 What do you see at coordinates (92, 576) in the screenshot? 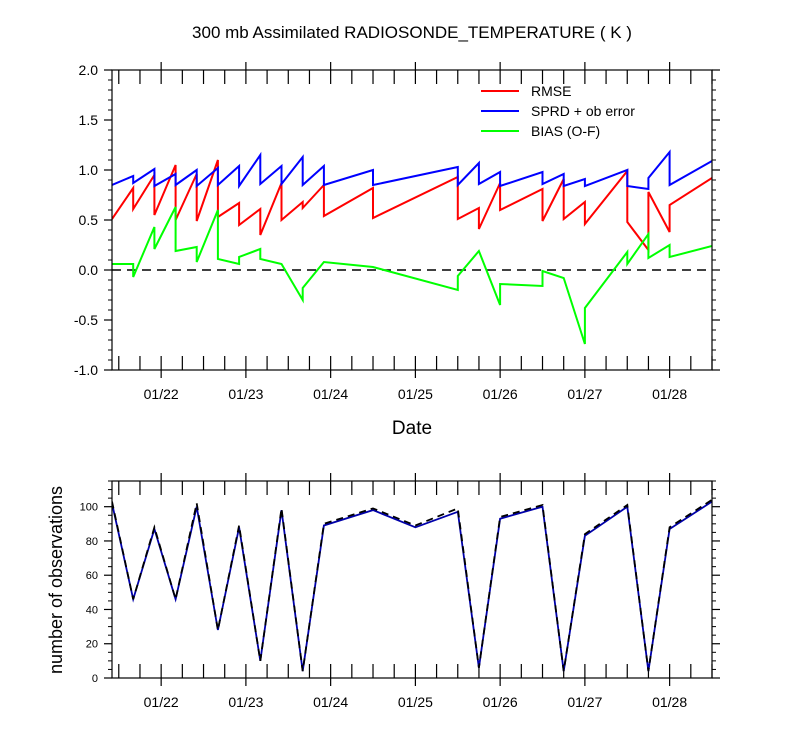
I see `y-tick-label: 60` at bounding box center [92, 576].